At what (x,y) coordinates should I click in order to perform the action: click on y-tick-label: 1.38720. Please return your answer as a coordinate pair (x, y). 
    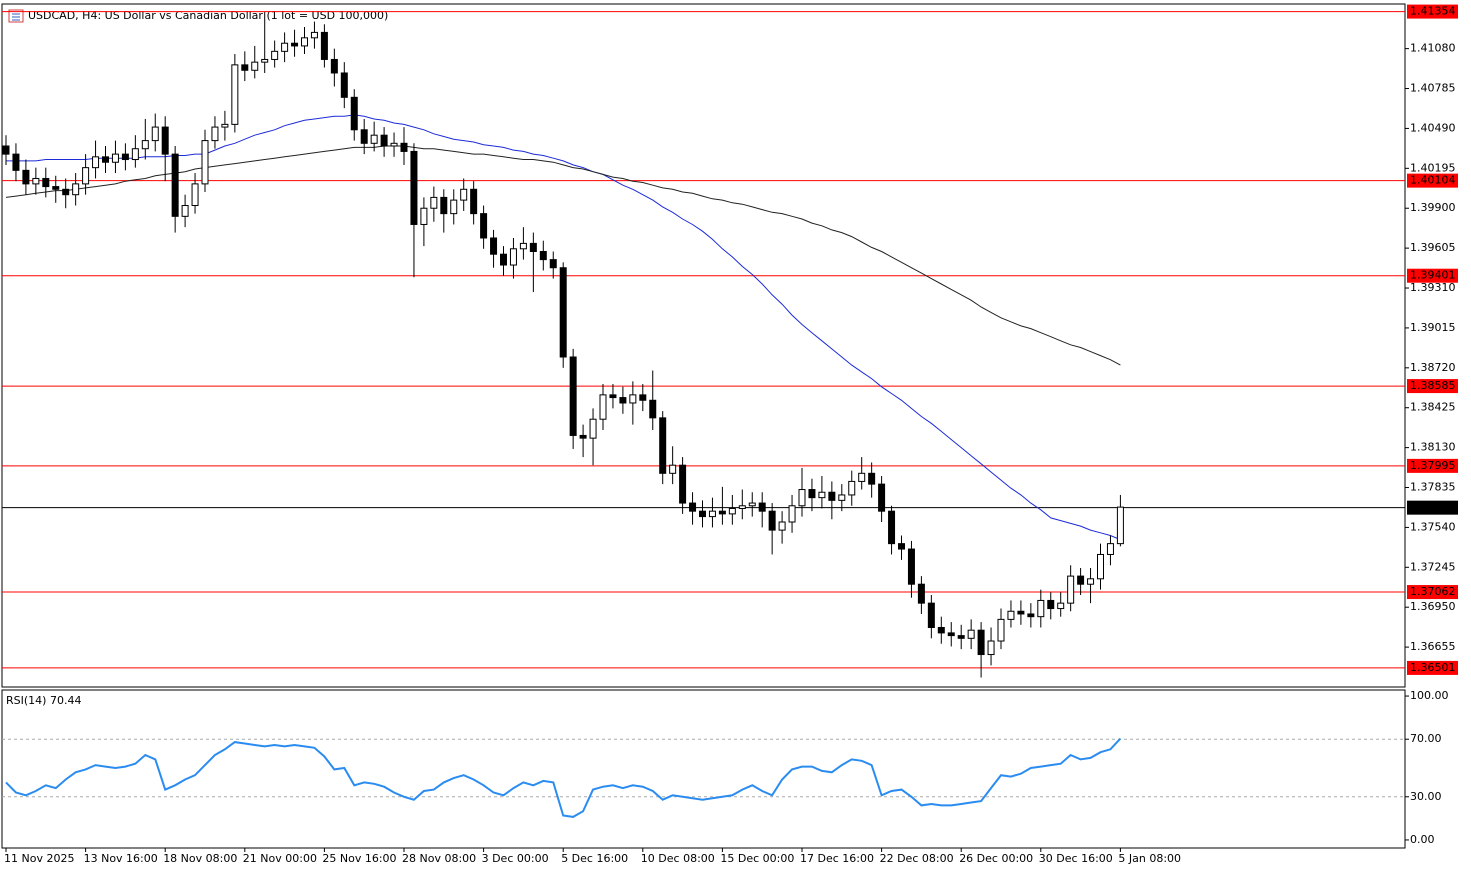
    Looking at the image, I should click on (1433, 367).